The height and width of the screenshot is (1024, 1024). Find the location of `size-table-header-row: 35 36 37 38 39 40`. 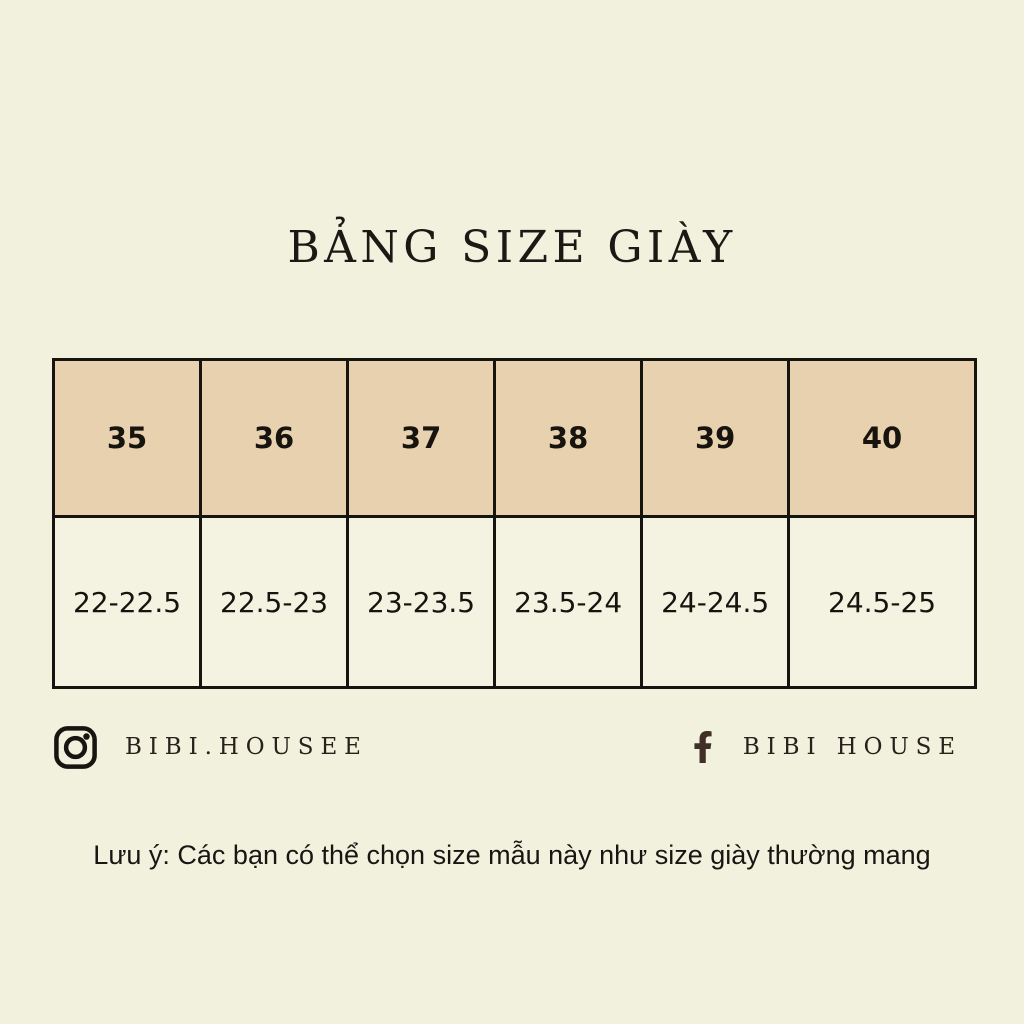

size-table-header-row: 35 36 37 38 39 40 is located at coordinates (514, 439).